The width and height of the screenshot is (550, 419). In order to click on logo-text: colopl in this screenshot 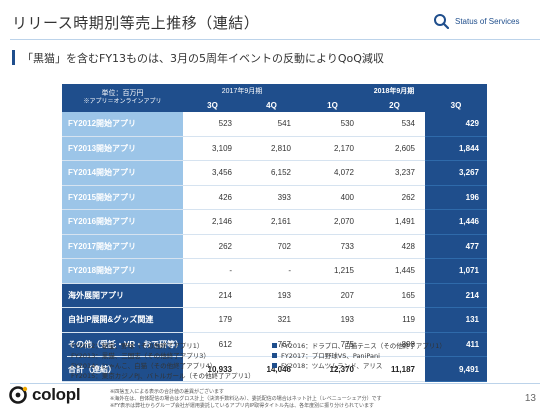, I will do `click(56, 394)`.